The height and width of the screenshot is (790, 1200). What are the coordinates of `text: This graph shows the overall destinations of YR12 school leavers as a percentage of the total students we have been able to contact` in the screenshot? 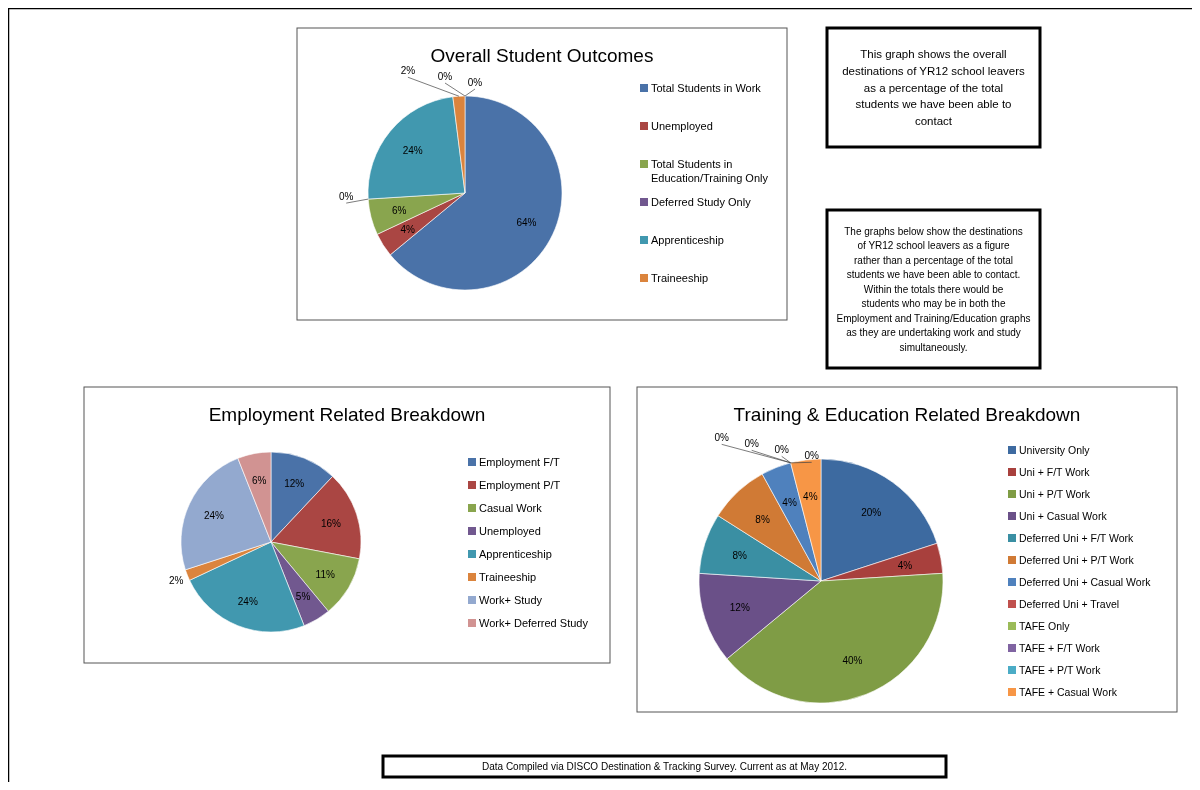 It's located at (934, 87).